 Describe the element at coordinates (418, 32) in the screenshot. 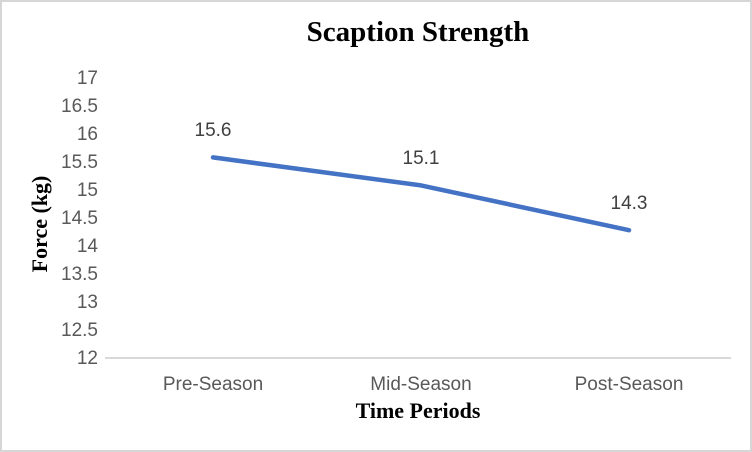

I see `chart-title: Scaption Strength` at that location.